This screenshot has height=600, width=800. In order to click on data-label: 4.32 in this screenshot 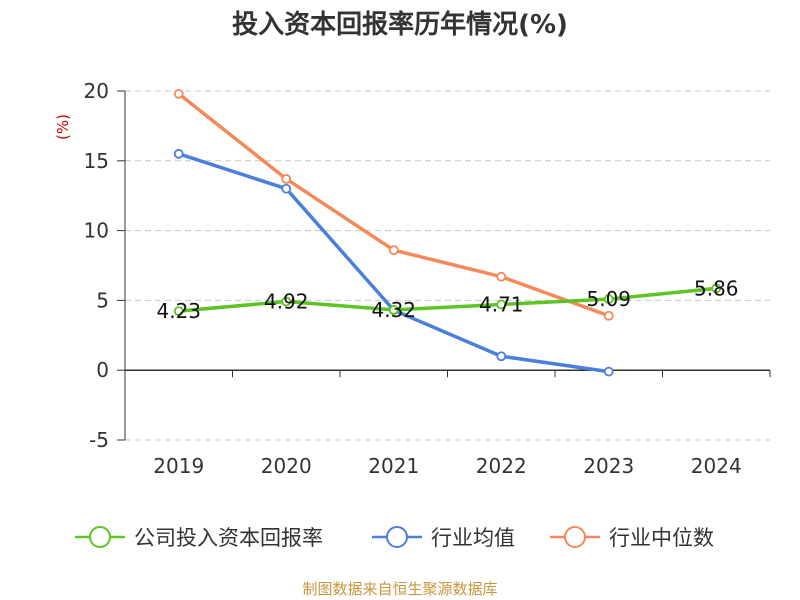, I will do `click(393, 310)`.